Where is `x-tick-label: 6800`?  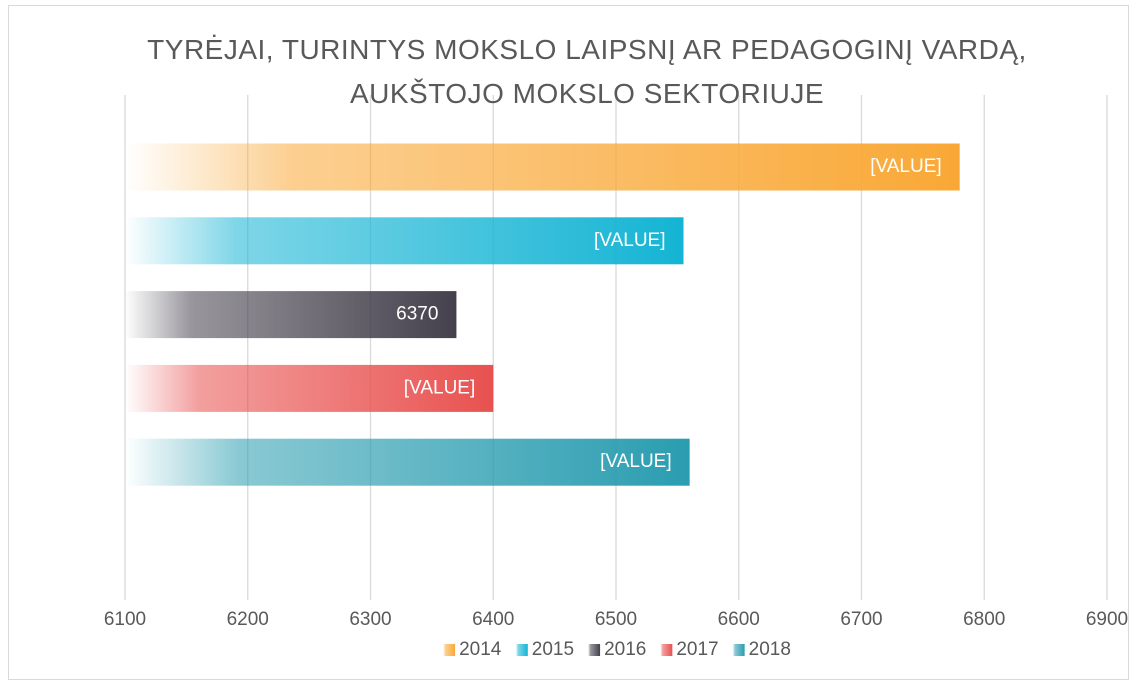
x-tick-label: 6800 is located at coordinates (984, 619).